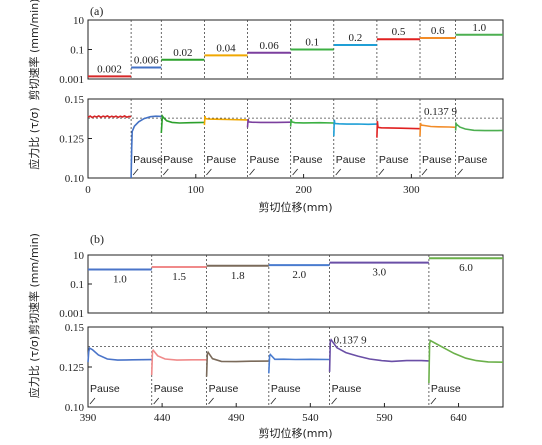 The width and height of the screenshot is (542, 445). I want to click on panel-label: (b), so click(97, 239).